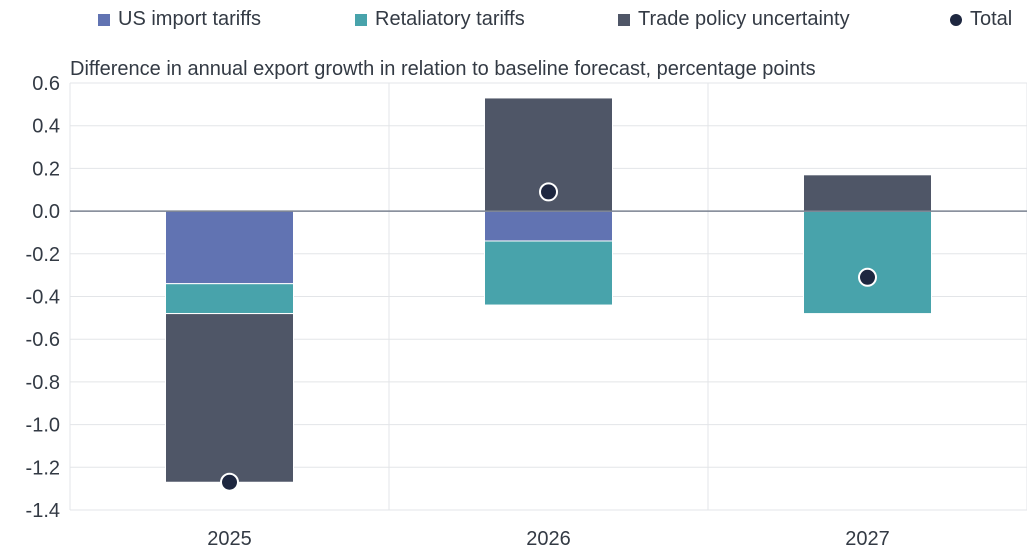 This screenshot has height=553, width=1027. I want to click on y-tick-label: -1.0, so click(43, 426).